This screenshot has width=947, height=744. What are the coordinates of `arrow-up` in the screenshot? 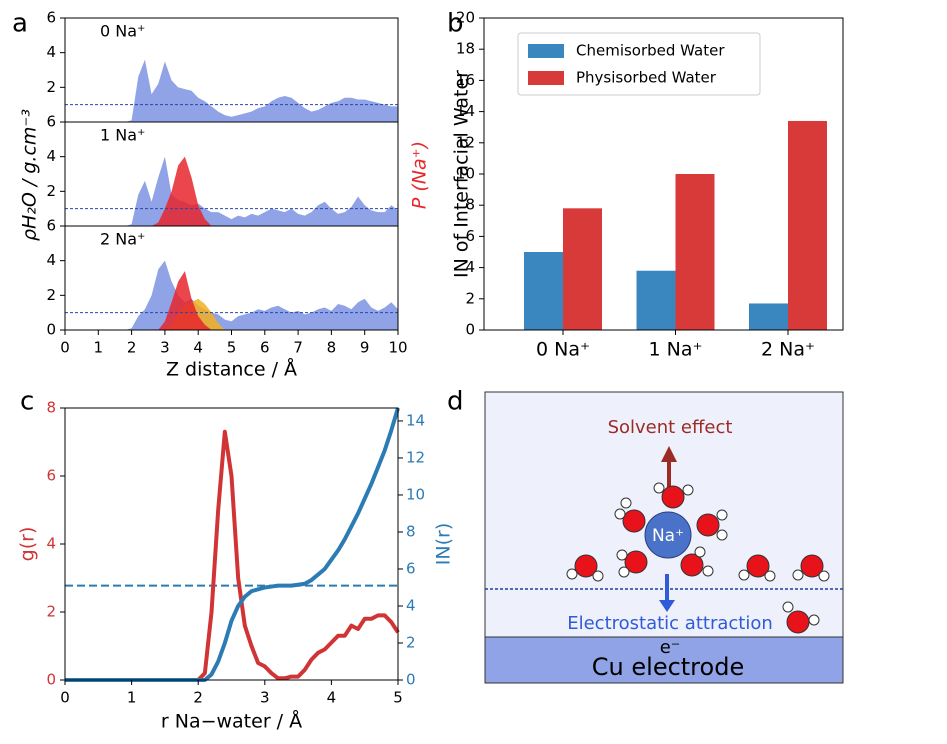 It's located at (669, 468).